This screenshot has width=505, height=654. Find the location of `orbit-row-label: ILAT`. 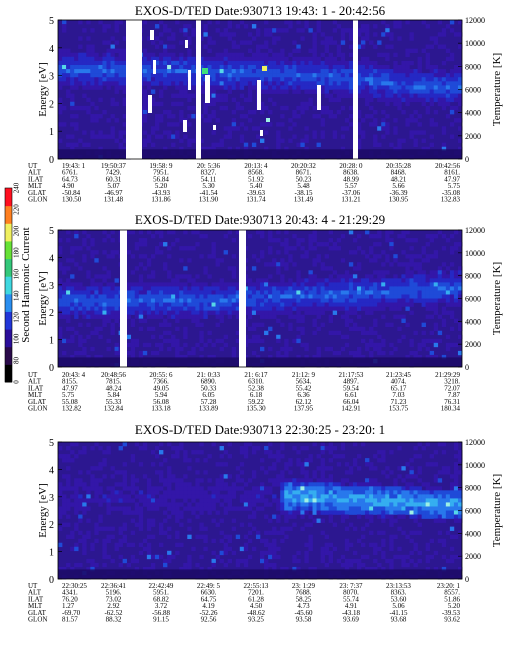

orbit-row-label: ILAT is located at coordinates (36, 599).